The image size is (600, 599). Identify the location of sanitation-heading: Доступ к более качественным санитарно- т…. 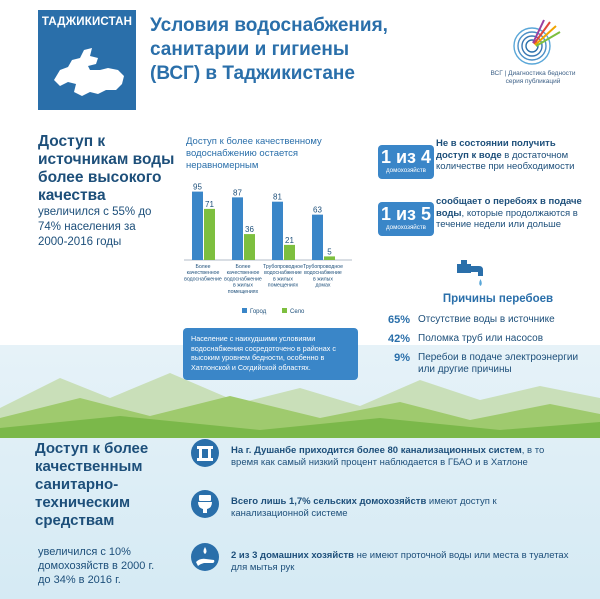
(92, 484).